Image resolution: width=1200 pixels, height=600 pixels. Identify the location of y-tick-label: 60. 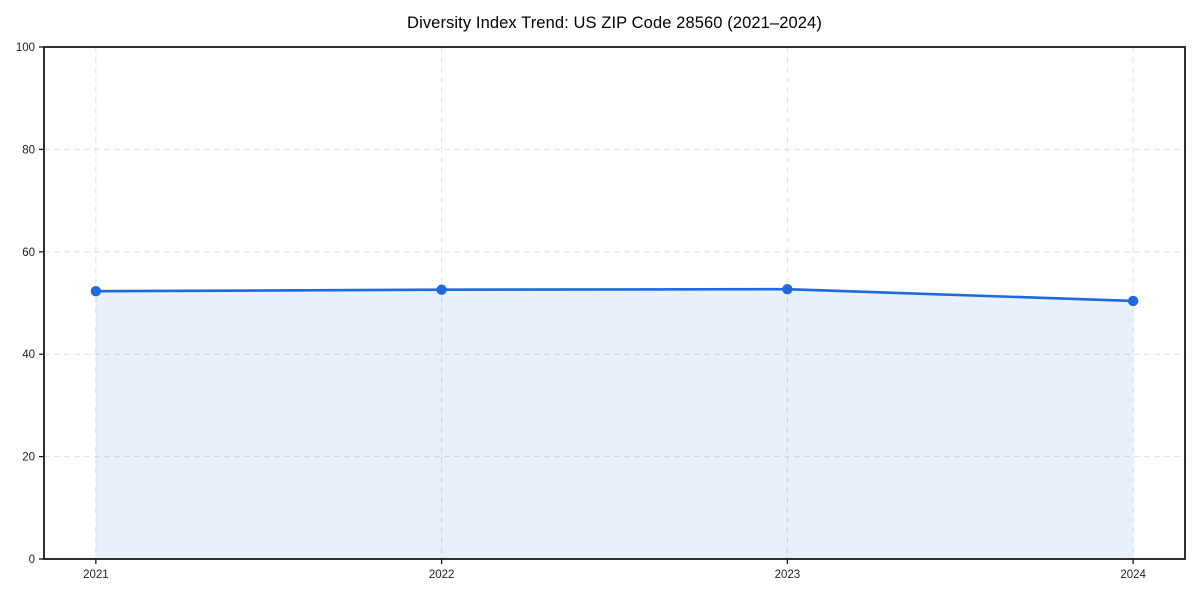
(28, 253).